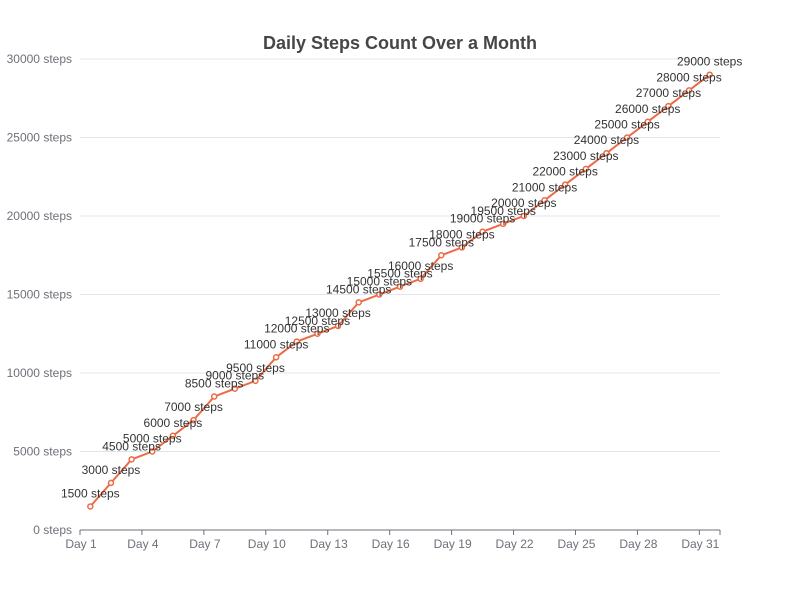 This screenshot has height=600, width=800. Describe the element at coordinates (564, 172) in the screenshot. I see `data-label: 22000 steps` at that location.